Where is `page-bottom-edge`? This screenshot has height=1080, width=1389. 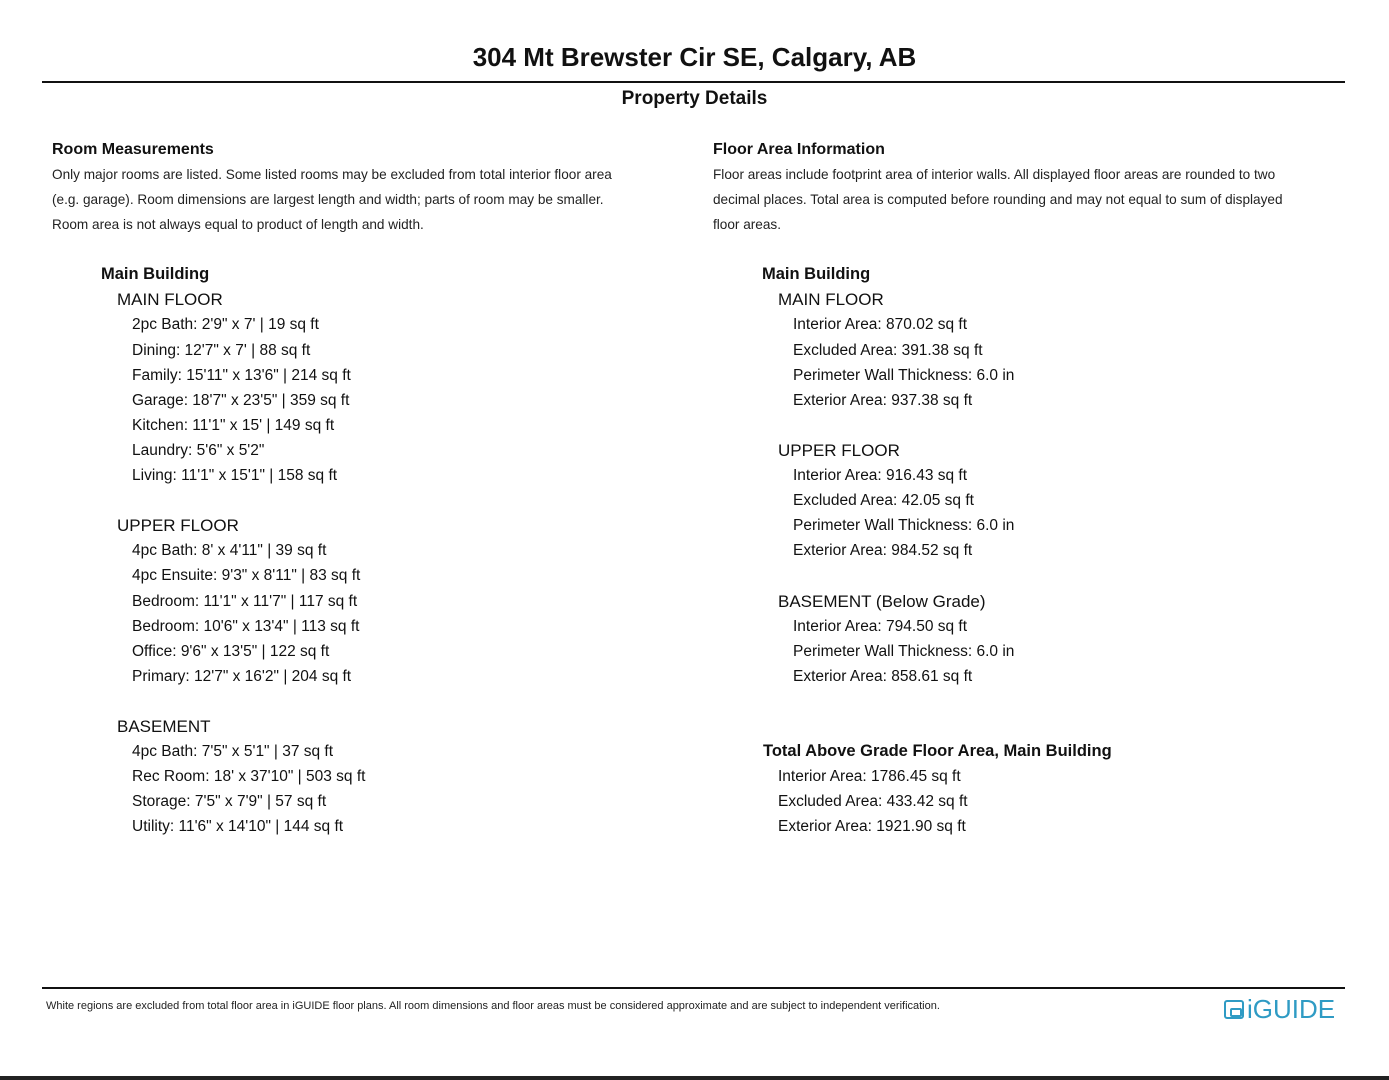
page-bottom-edge is located at coordinates (694, 1078).